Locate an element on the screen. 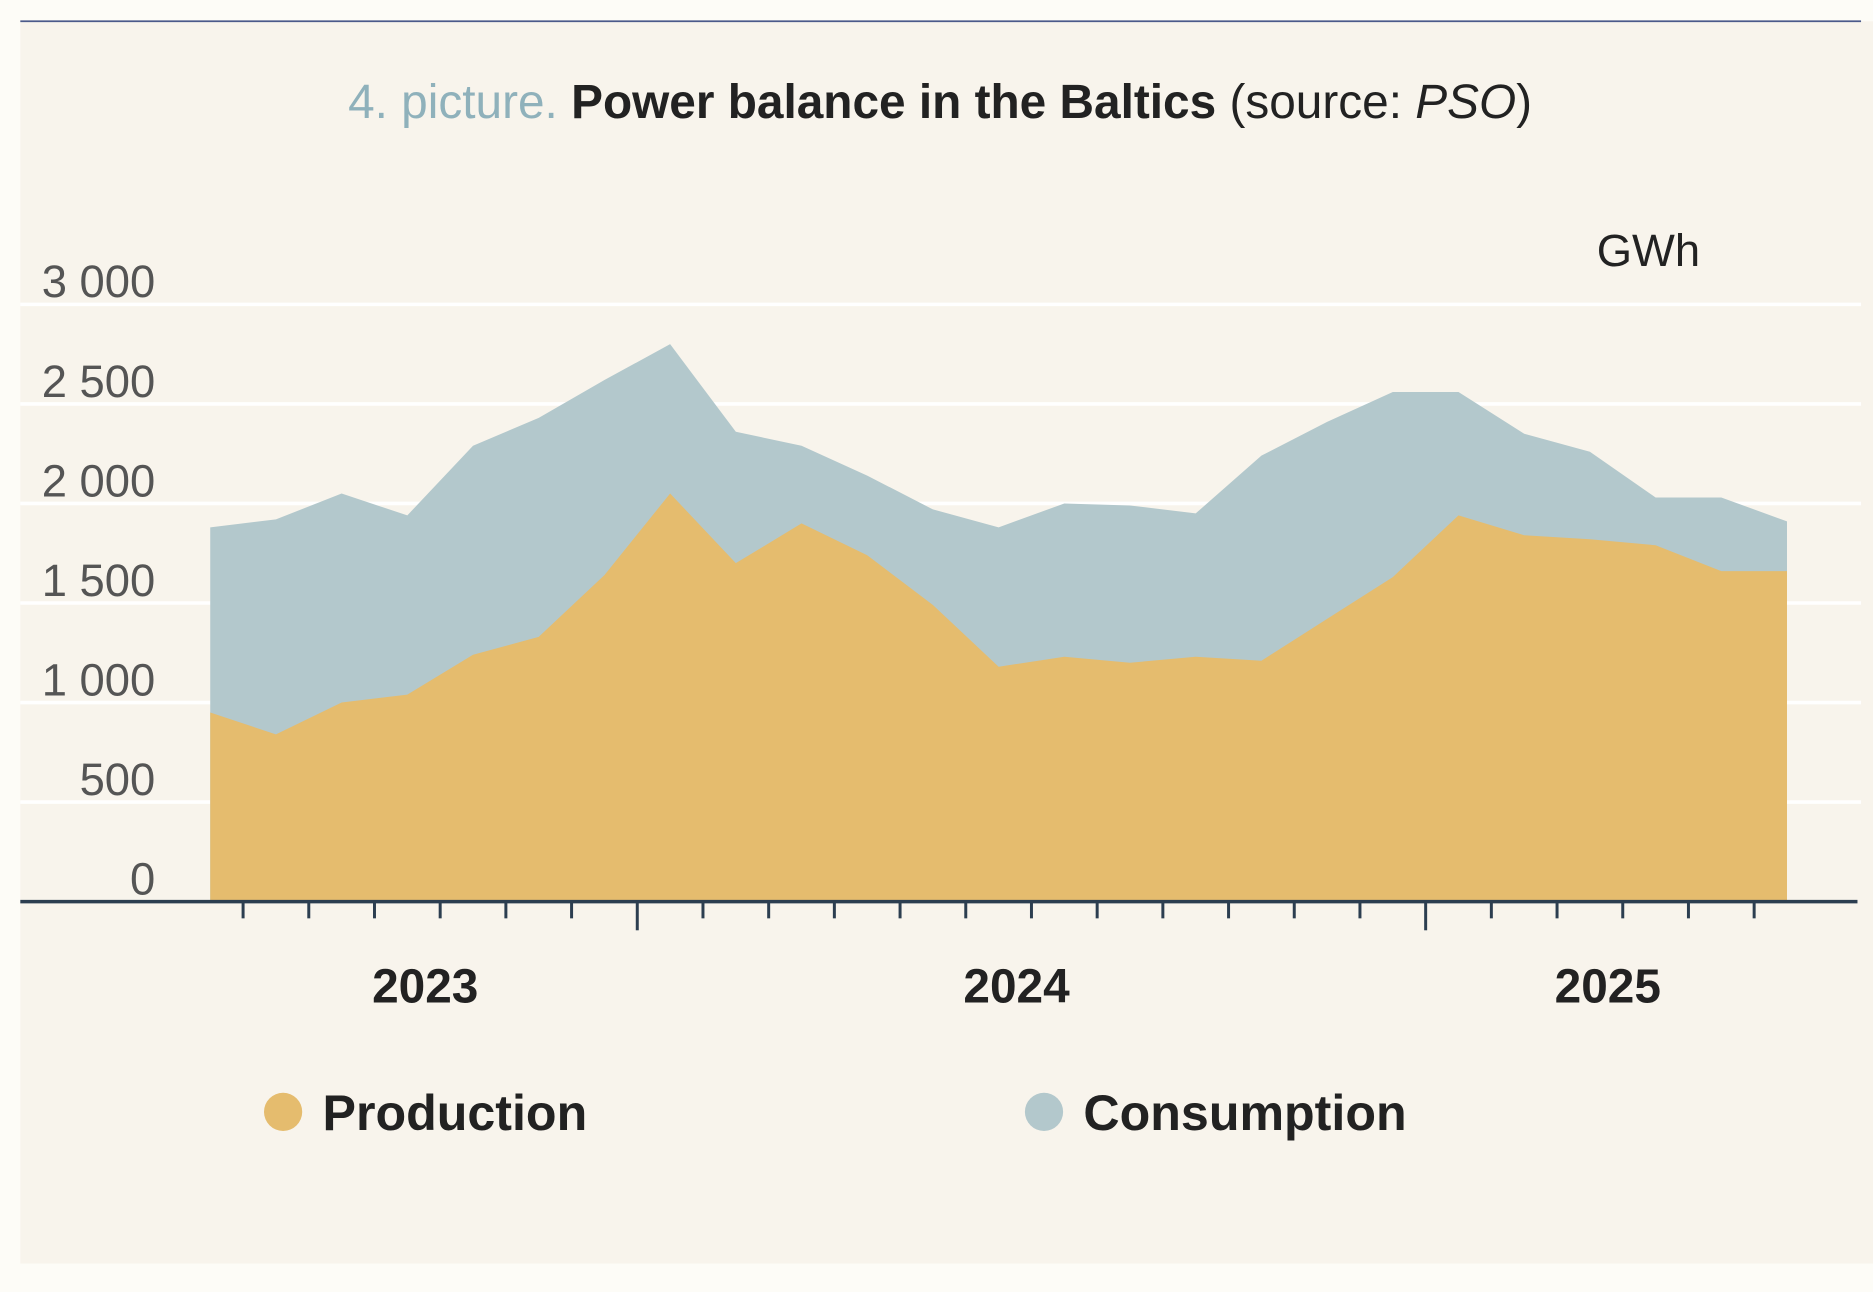 Image resolution: width=1873 pixels, height=1292 pixels. y-tick-label: 3 000 is located at coordinates (99, 281).